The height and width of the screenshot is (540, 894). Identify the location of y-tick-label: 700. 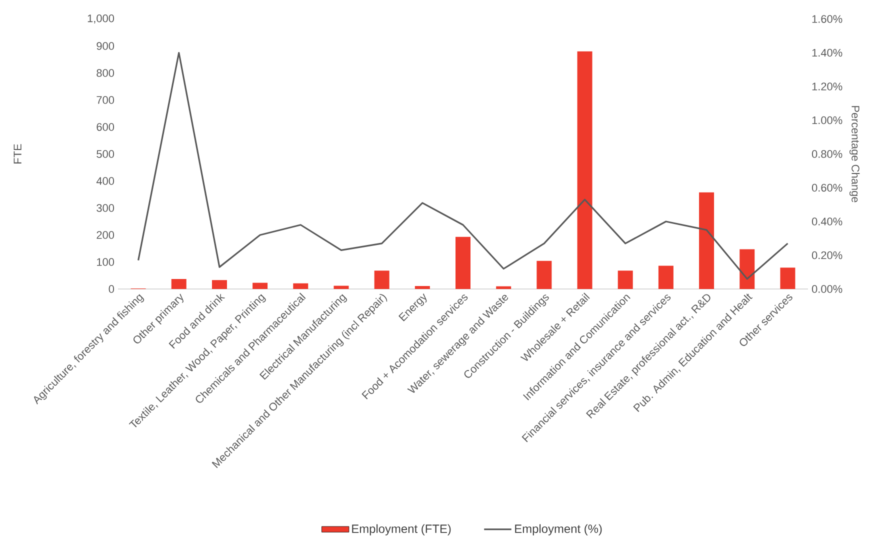
(105, 100).